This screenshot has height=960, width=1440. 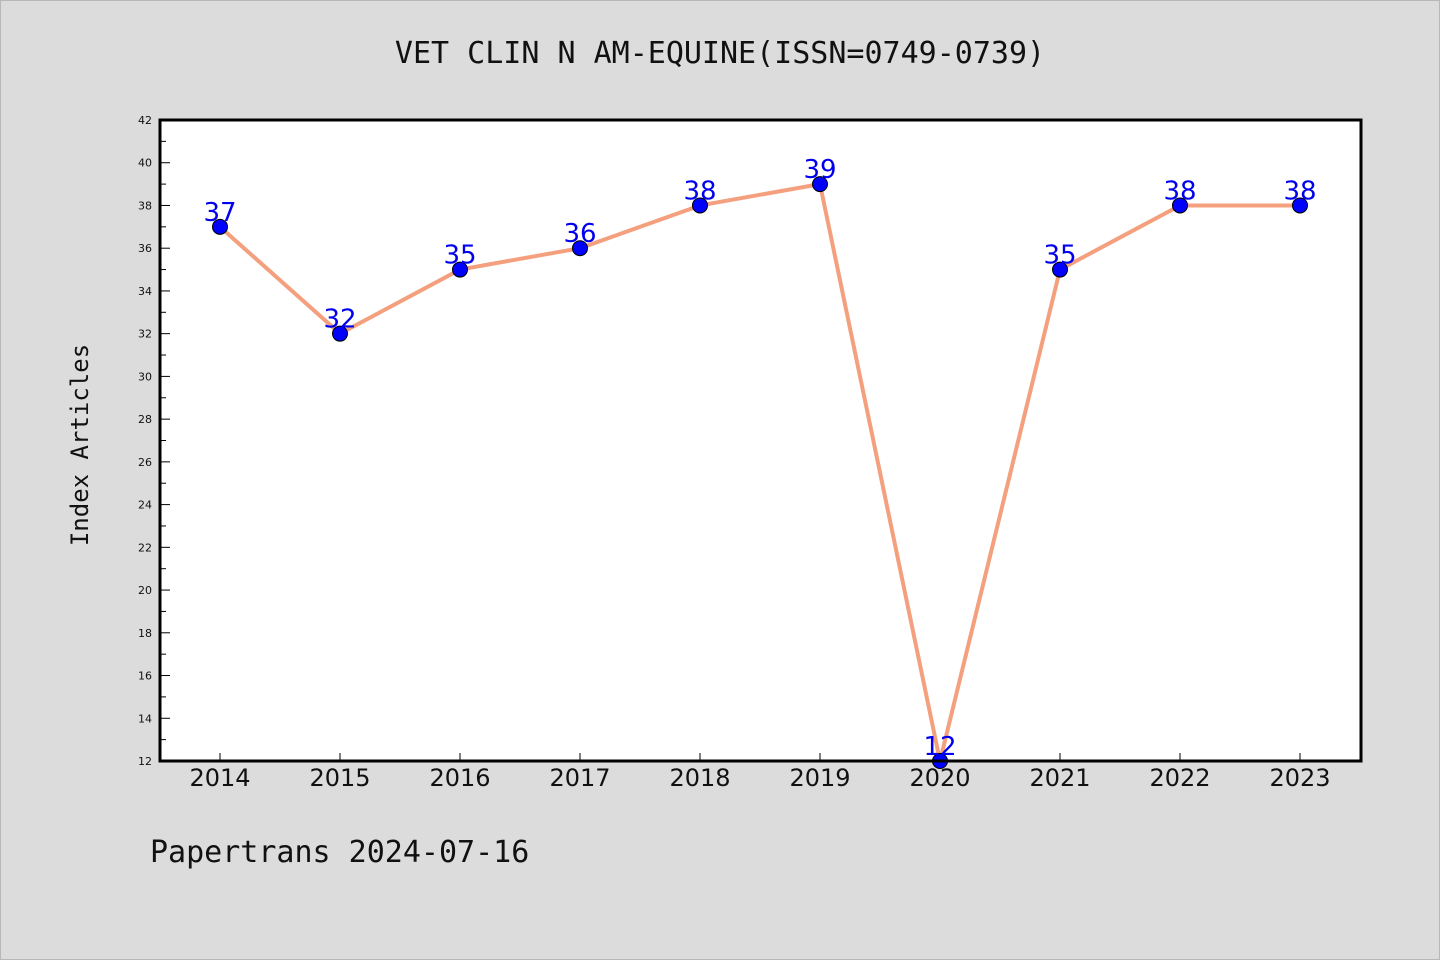 I want to click on y-axis-ticks: 12 14 16 18 20 22 24 26 28 30 32 34 36 38 40 42, so click(x=154, y=441).